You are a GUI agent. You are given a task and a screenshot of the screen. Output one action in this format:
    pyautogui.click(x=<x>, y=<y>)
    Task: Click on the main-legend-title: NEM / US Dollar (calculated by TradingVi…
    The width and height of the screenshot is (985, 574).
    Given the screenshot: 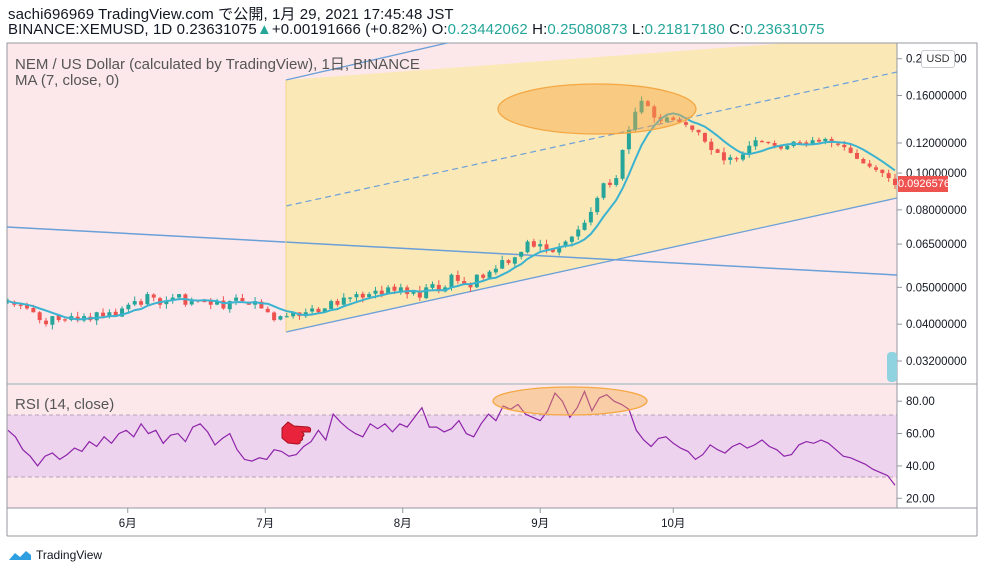 What is the action you would take?
    pyautogui.click(x=217, y=64)
    